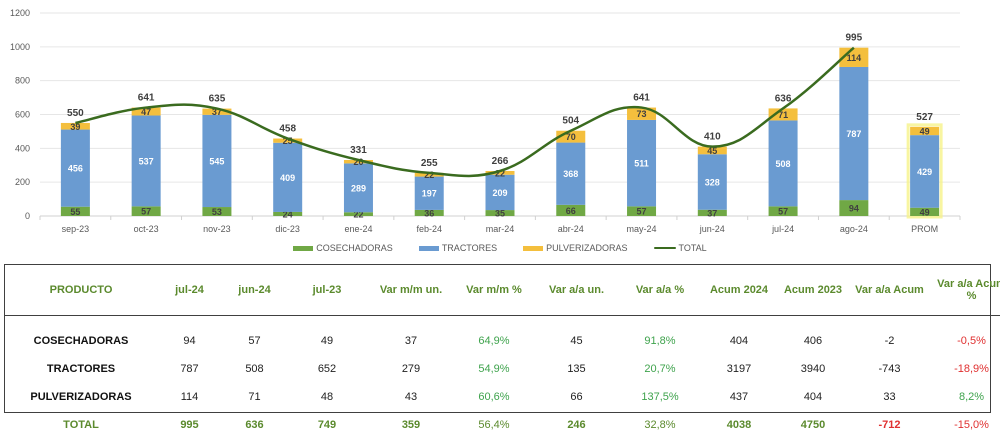 This screenshot has width=1000, height=439. What do you see at coordinates (889, 425) in the screenshot?
I see `cell: -712` at bounding box center [889, 425].